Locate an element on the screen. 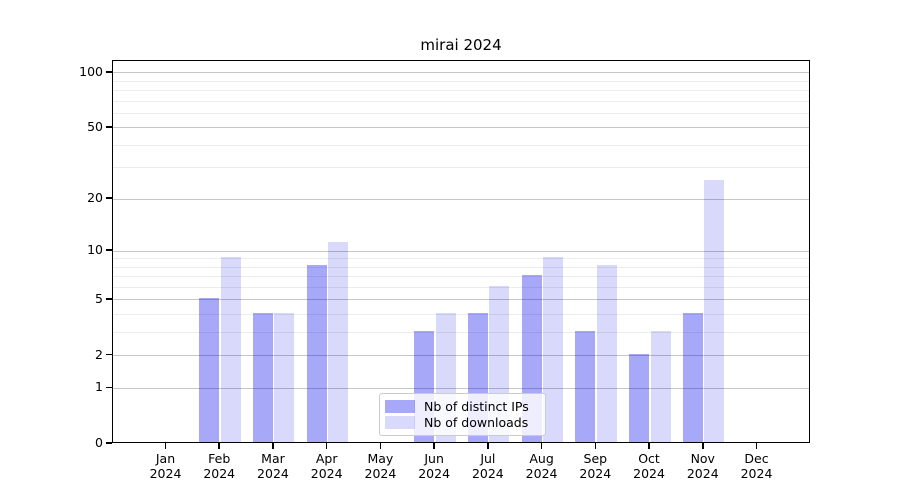 This screenshot has width=900, height=500. legend-item: Nb of distinct IPs is located at coordinates (461, 406).